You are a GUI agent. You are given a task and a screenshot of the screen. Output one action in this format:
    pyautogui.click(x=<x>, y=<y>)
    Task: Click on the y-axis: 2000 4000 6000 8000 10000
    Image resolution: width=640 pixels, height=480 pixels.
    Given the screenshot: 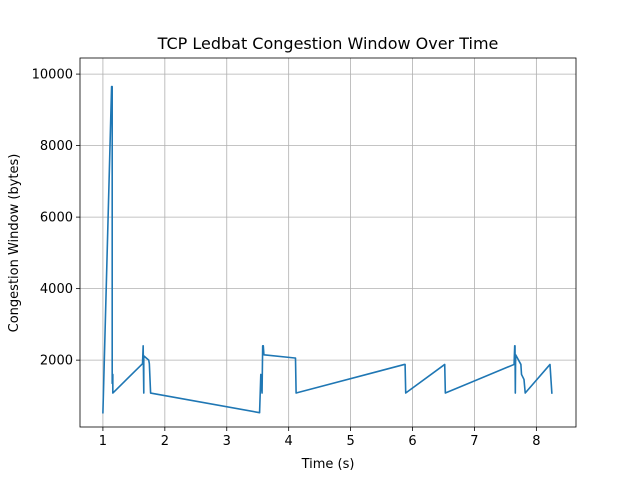 What is the action you would take?
    pyautogui.click(x=56, y=218)
    